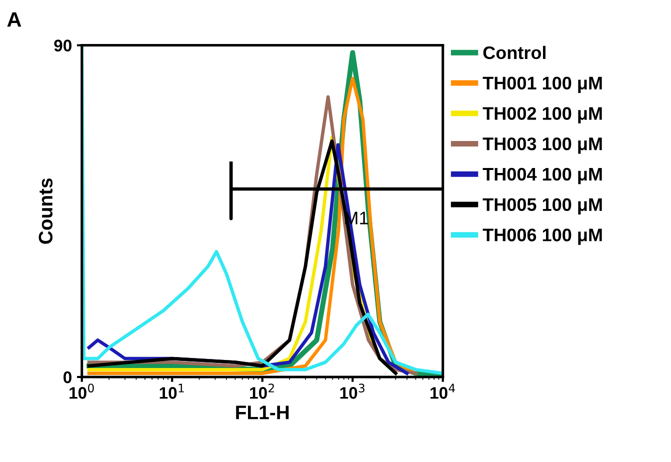 This screenshot has width=671, height=462. What do you see at coordinates (45, 211) in the screenshot?
I see `y-axis-title: Counts` at bounding box center [45, 211].